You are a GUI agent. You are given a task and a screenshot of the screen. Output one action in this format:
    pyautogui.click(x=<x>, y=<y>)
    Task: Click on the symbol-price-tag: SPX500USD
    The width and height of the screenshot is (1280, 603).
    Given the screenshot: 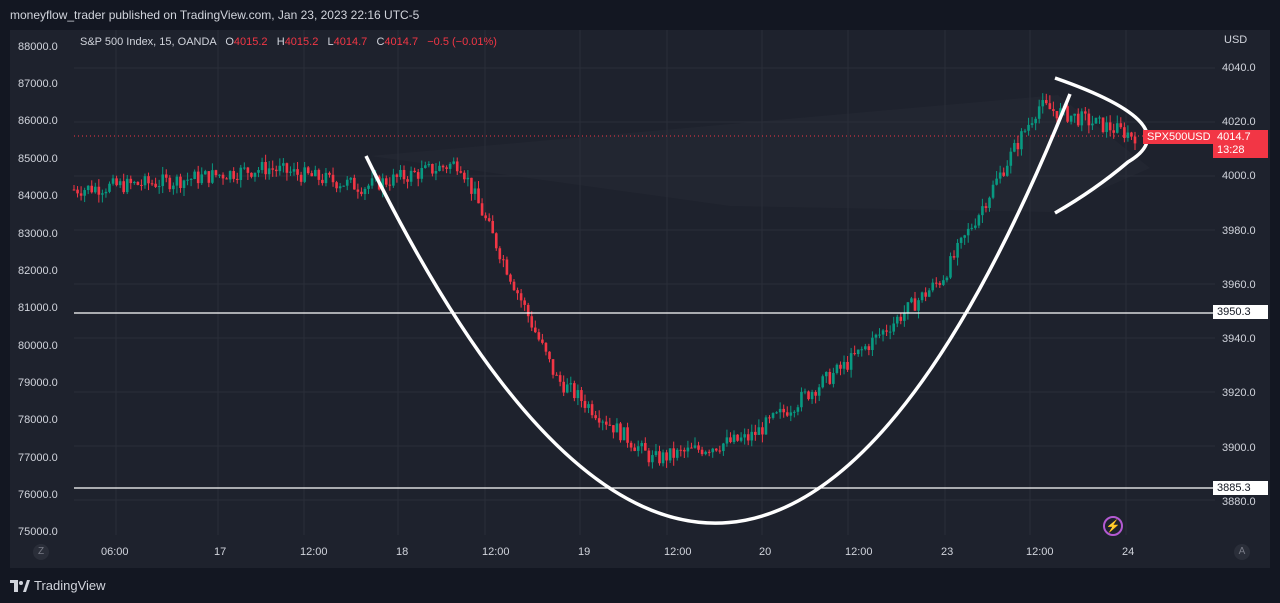 What is the action you would take?
    pyautogui.click(x=1179, y=137)
    